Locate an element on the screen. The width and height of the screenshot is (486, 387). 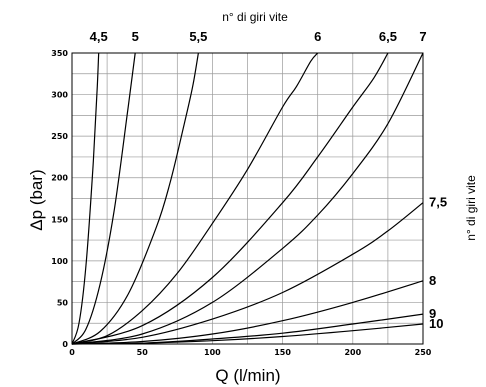
turn-label: 7 is located at coordinates (422, 36).